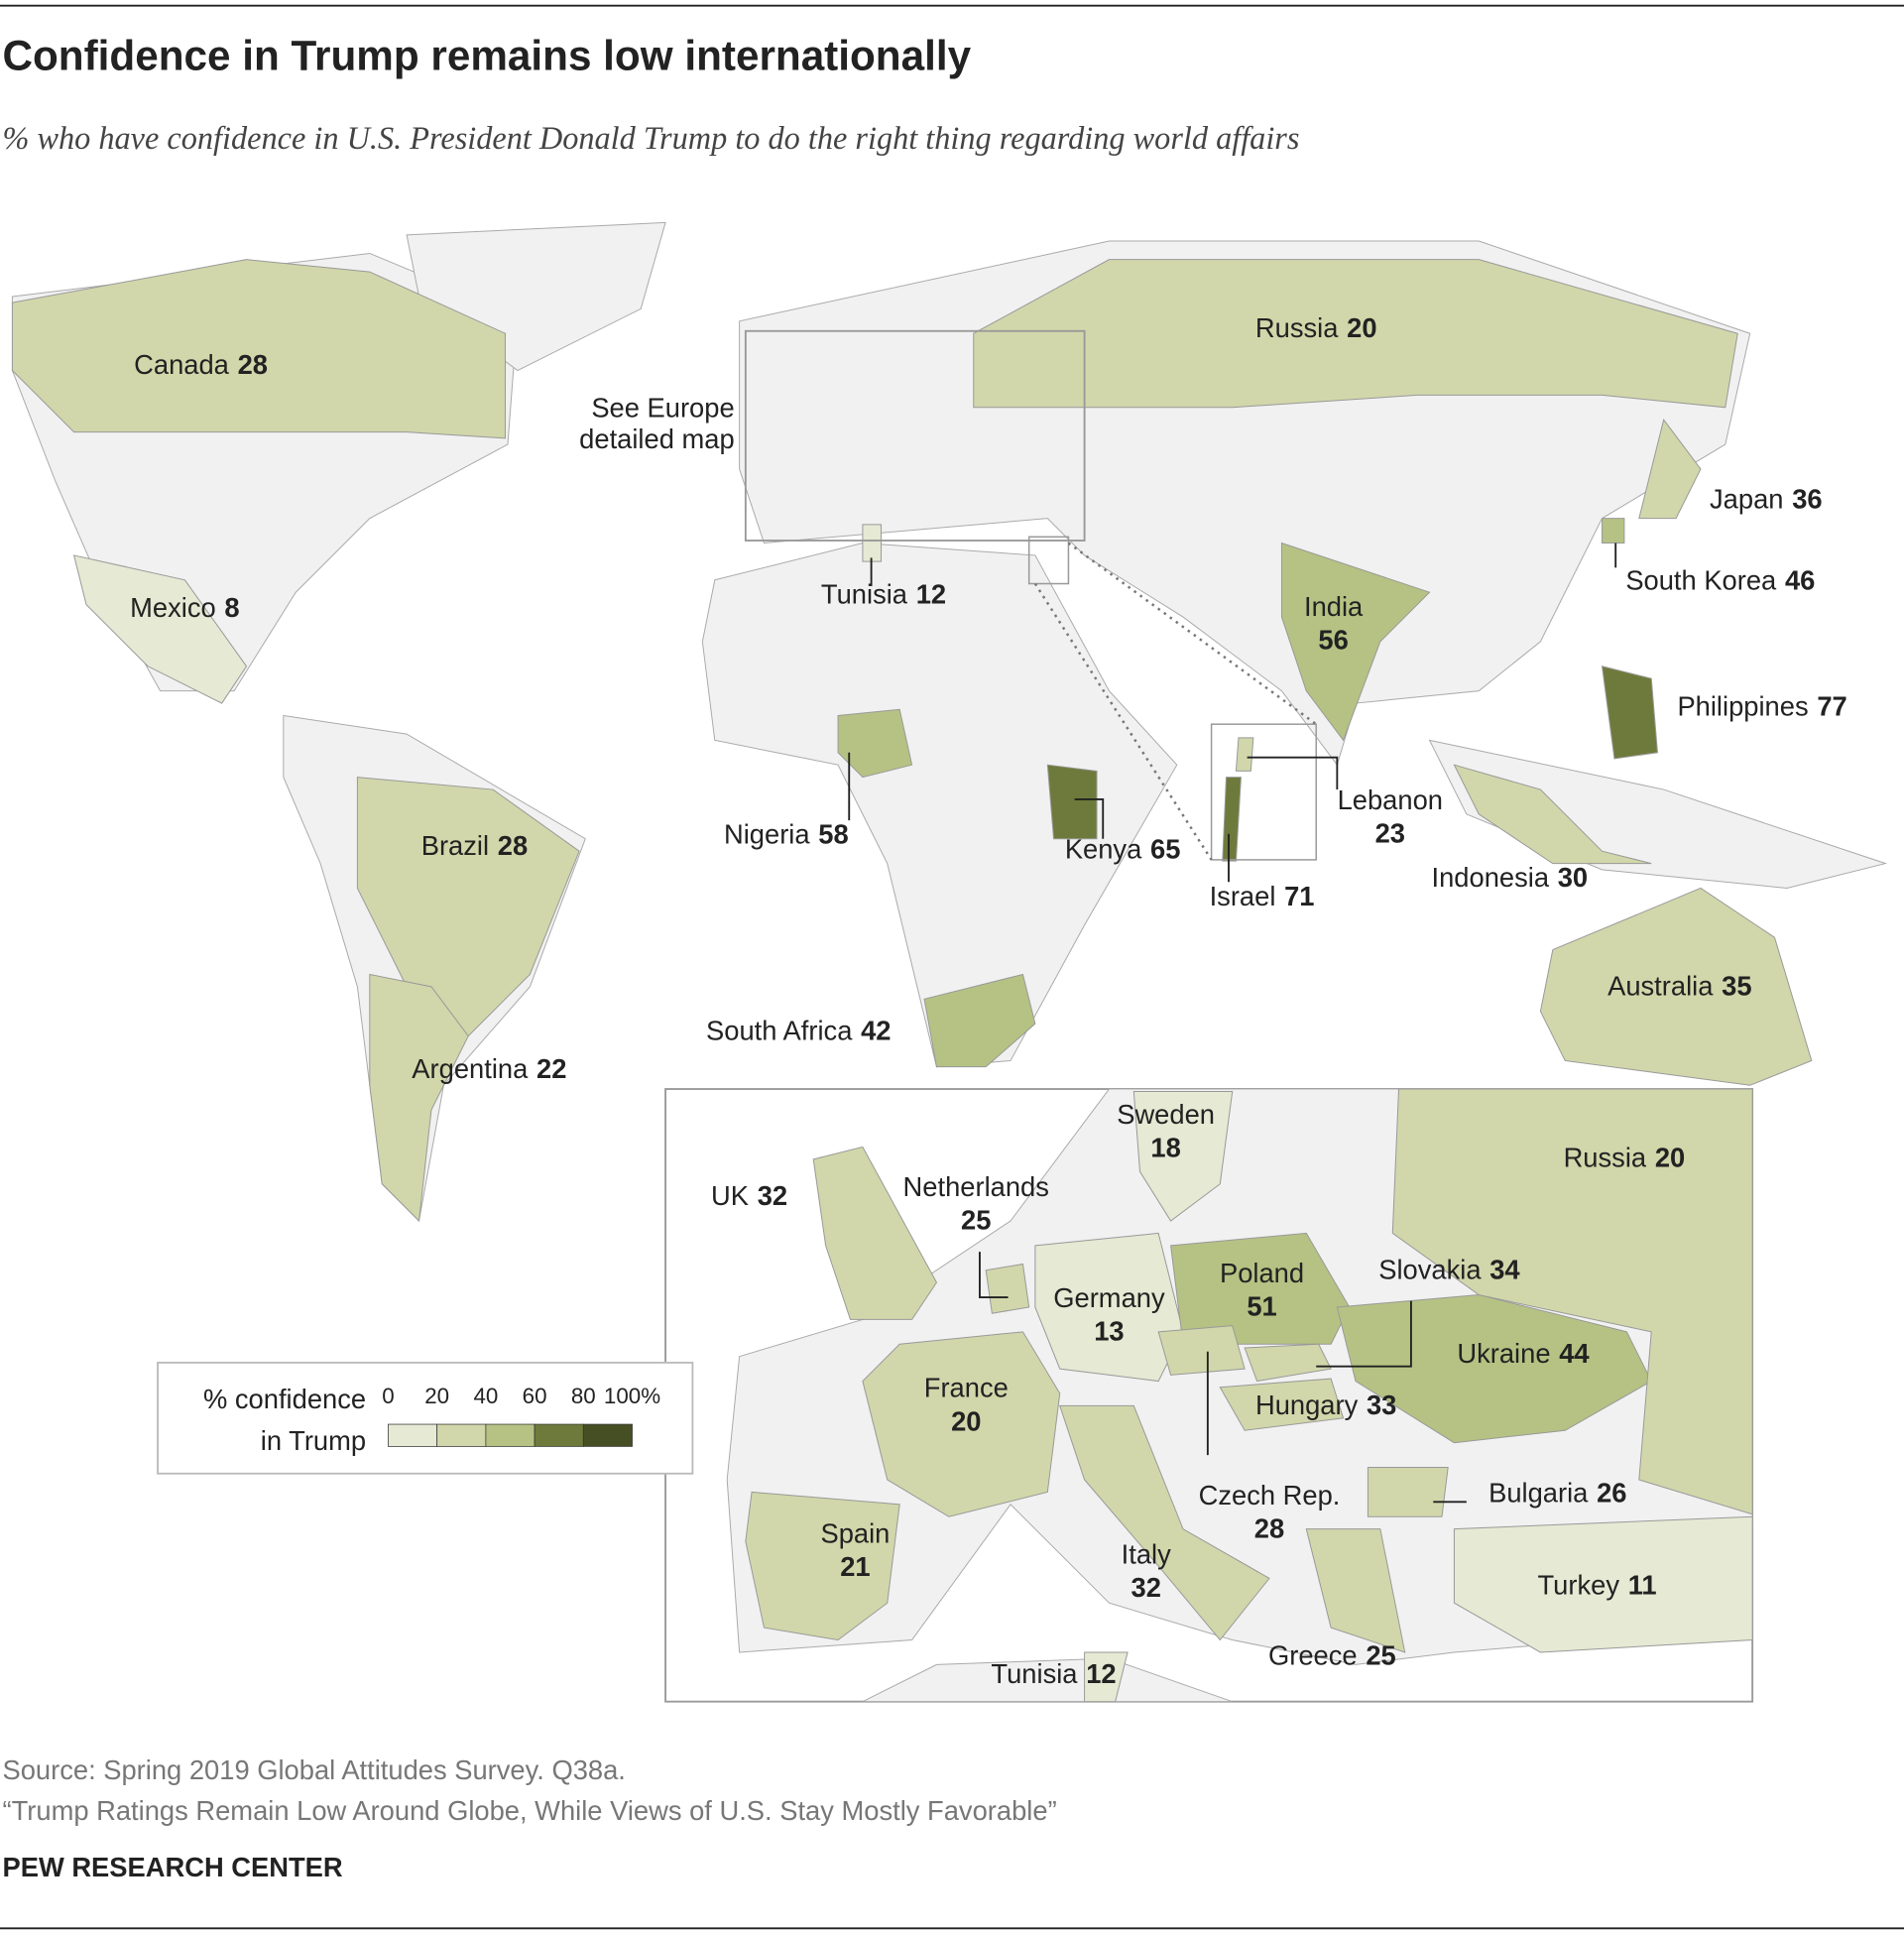  Describe the element at coordinates (1449, 1269) in the screenshot. I see `country-label: Slovakia 34` at that location.